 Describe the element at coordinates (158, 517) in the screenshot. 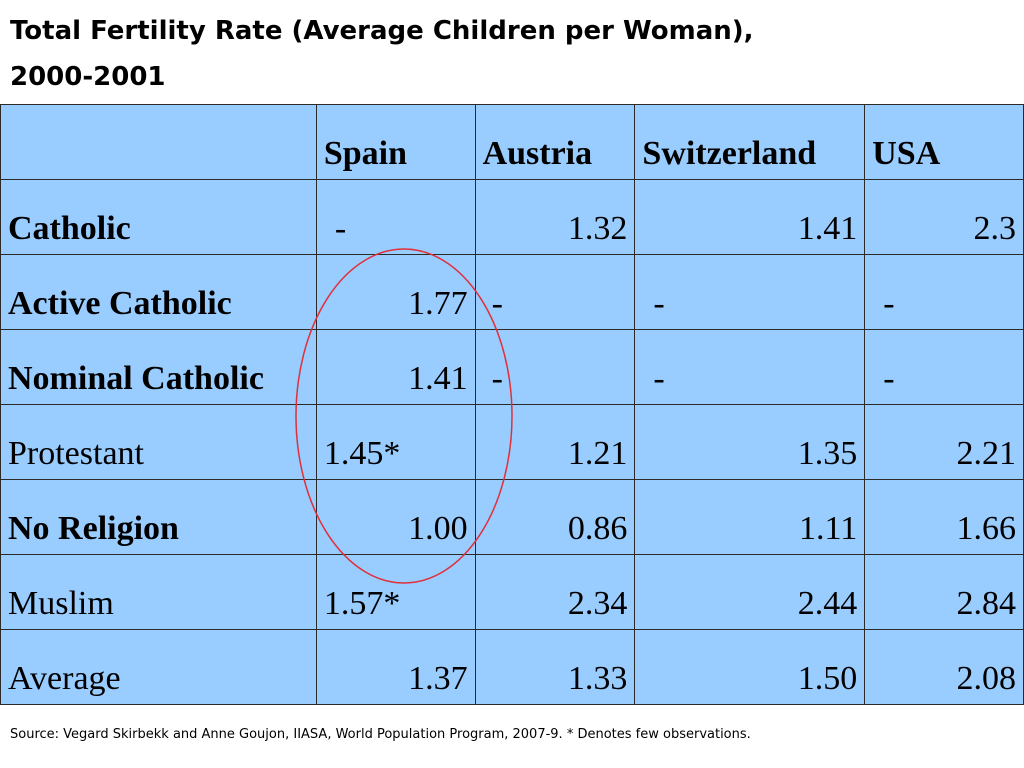

I see `row-label: No Religion` at that location.